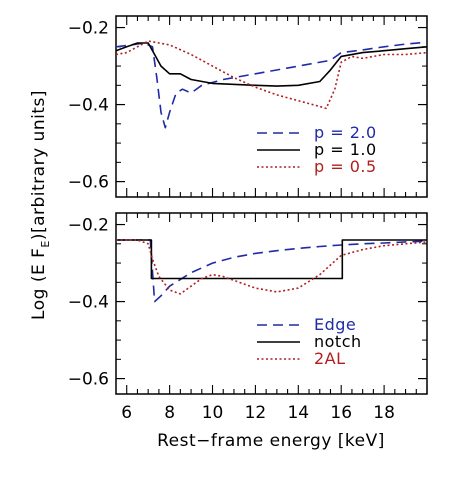 The image size is (458, 491). What do you see at coordinates (88, 183) in the screenshot?
I see `top-y-tick-label: −0.6` at bounding box center [88, 183].